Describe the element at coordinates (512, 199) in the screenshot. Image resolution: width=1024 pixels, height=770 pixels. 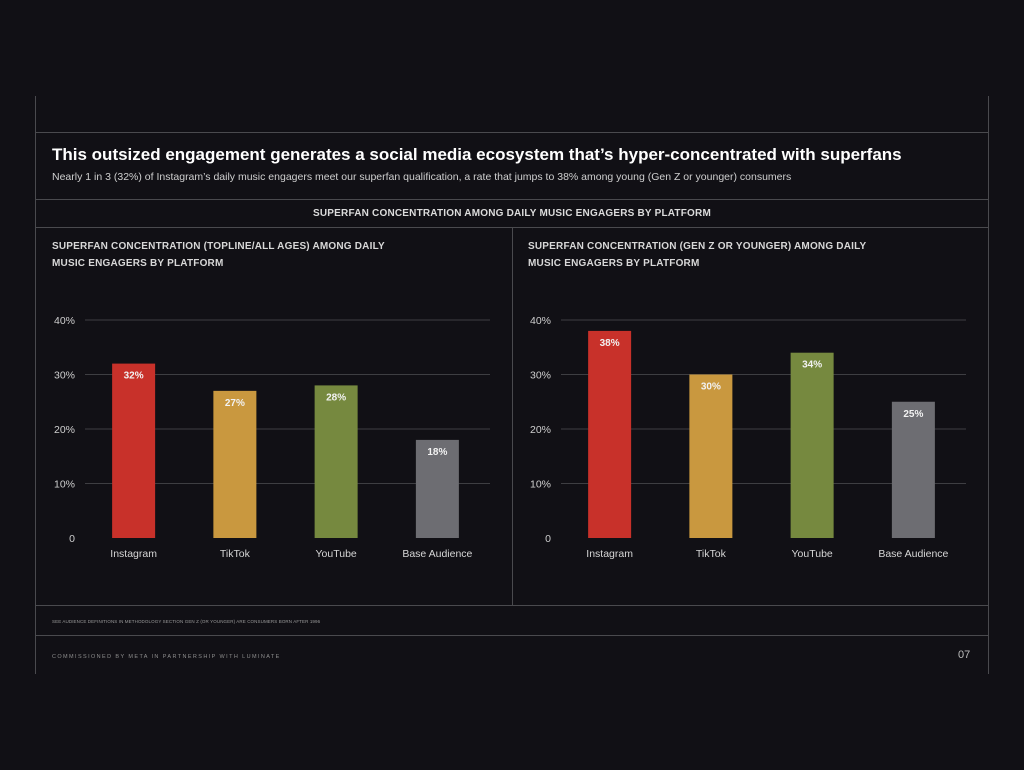
I see `divider-below-header` at that location.